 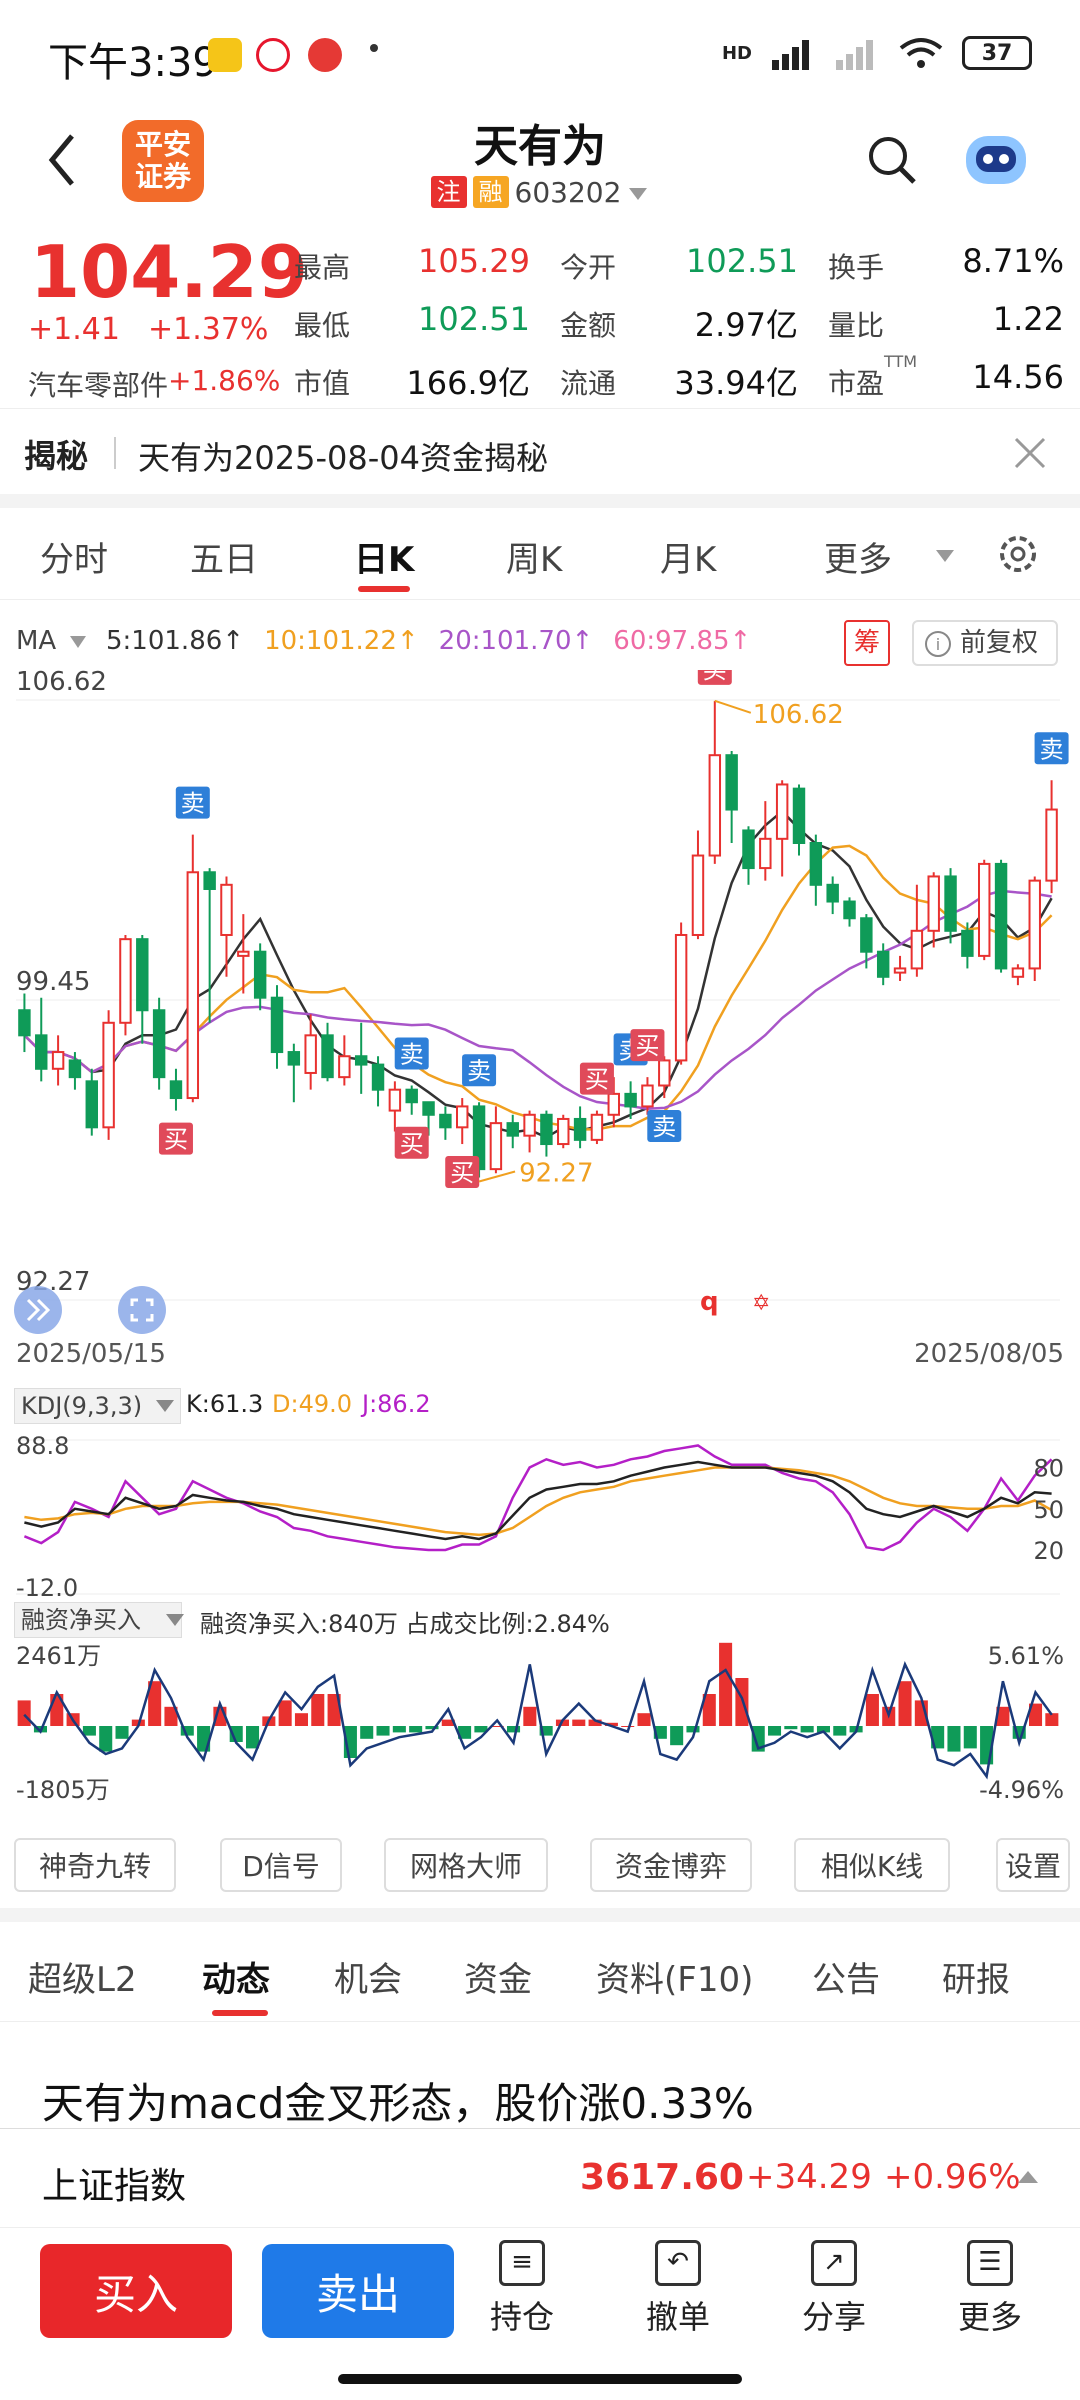 What do you see at coordinates (358, 2291) in the screenshot?
I see `sell-button: 卖出` at bounding box center [358, 2291].